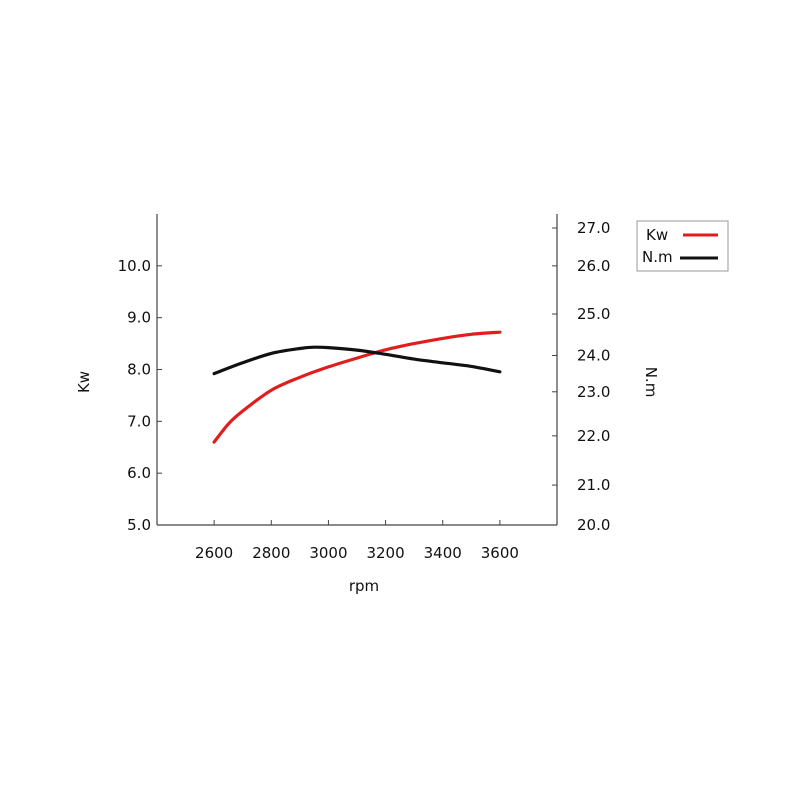 The height and width of the screenshot is (800, 800). What do you see at coordinates (651, 382) in the screenshot?
I see `y-axis-right-label: N.m` at bounding box center [651, 382].